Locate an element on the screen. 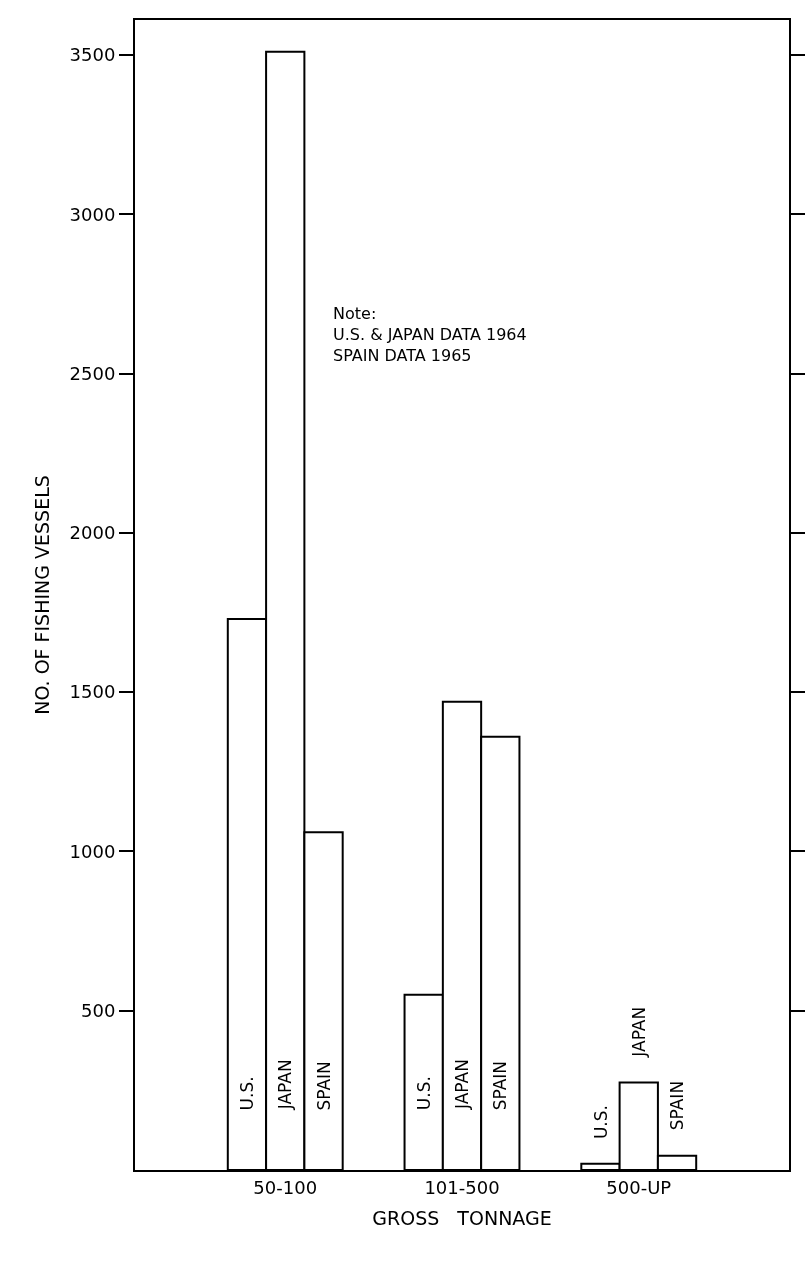 This screenshot has width=811, height=1270. y-tick-label: 1000 is located at coordinates (92, 851).